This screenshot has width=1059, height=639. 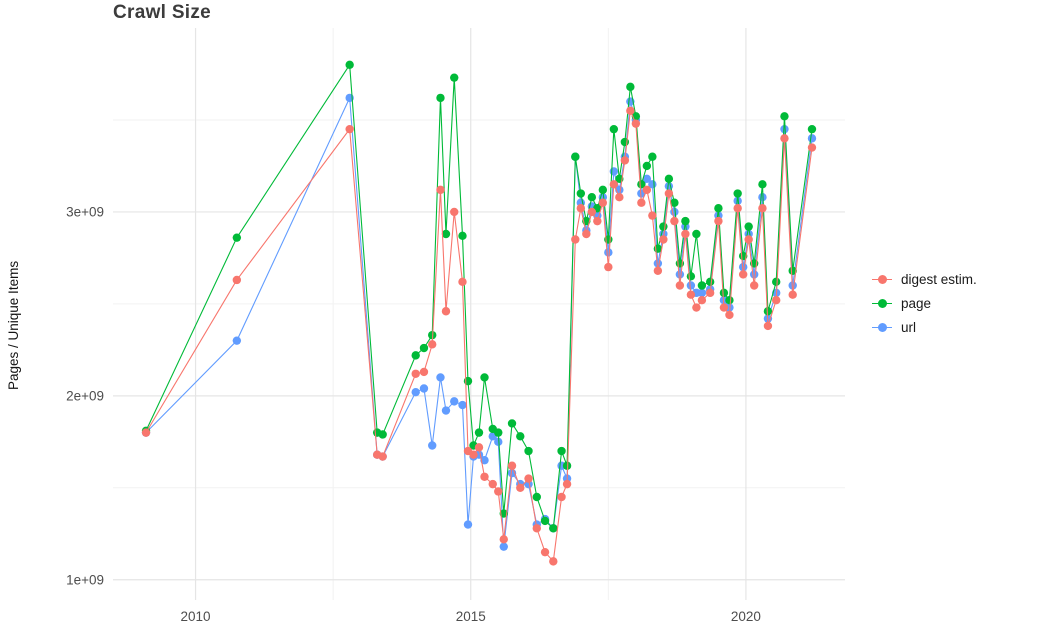 What do you see at coordinates (916, 303) in the screenshot?
I see `legend-label: page` at bounding box center [916, 303].